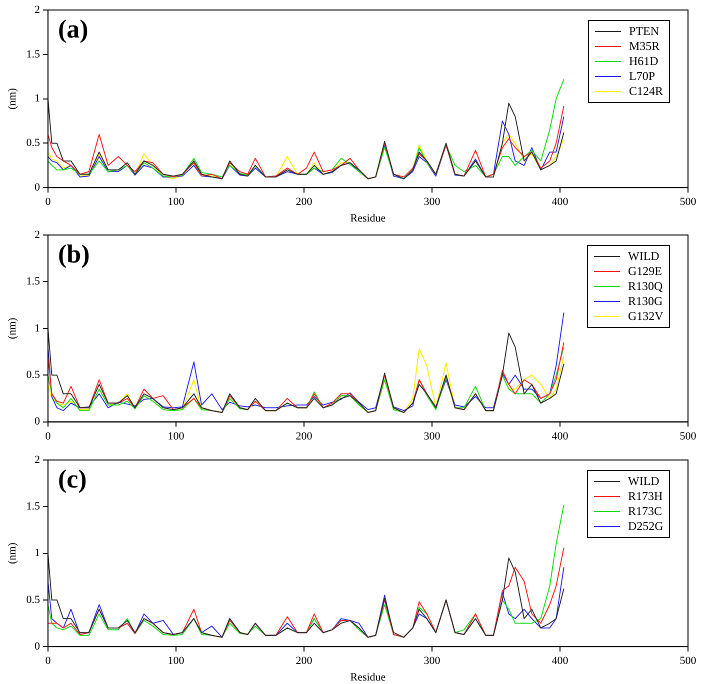 The height and width of the screenshot is (684, 702). I want to click on legend-label: R130Q, so click(645, 286).